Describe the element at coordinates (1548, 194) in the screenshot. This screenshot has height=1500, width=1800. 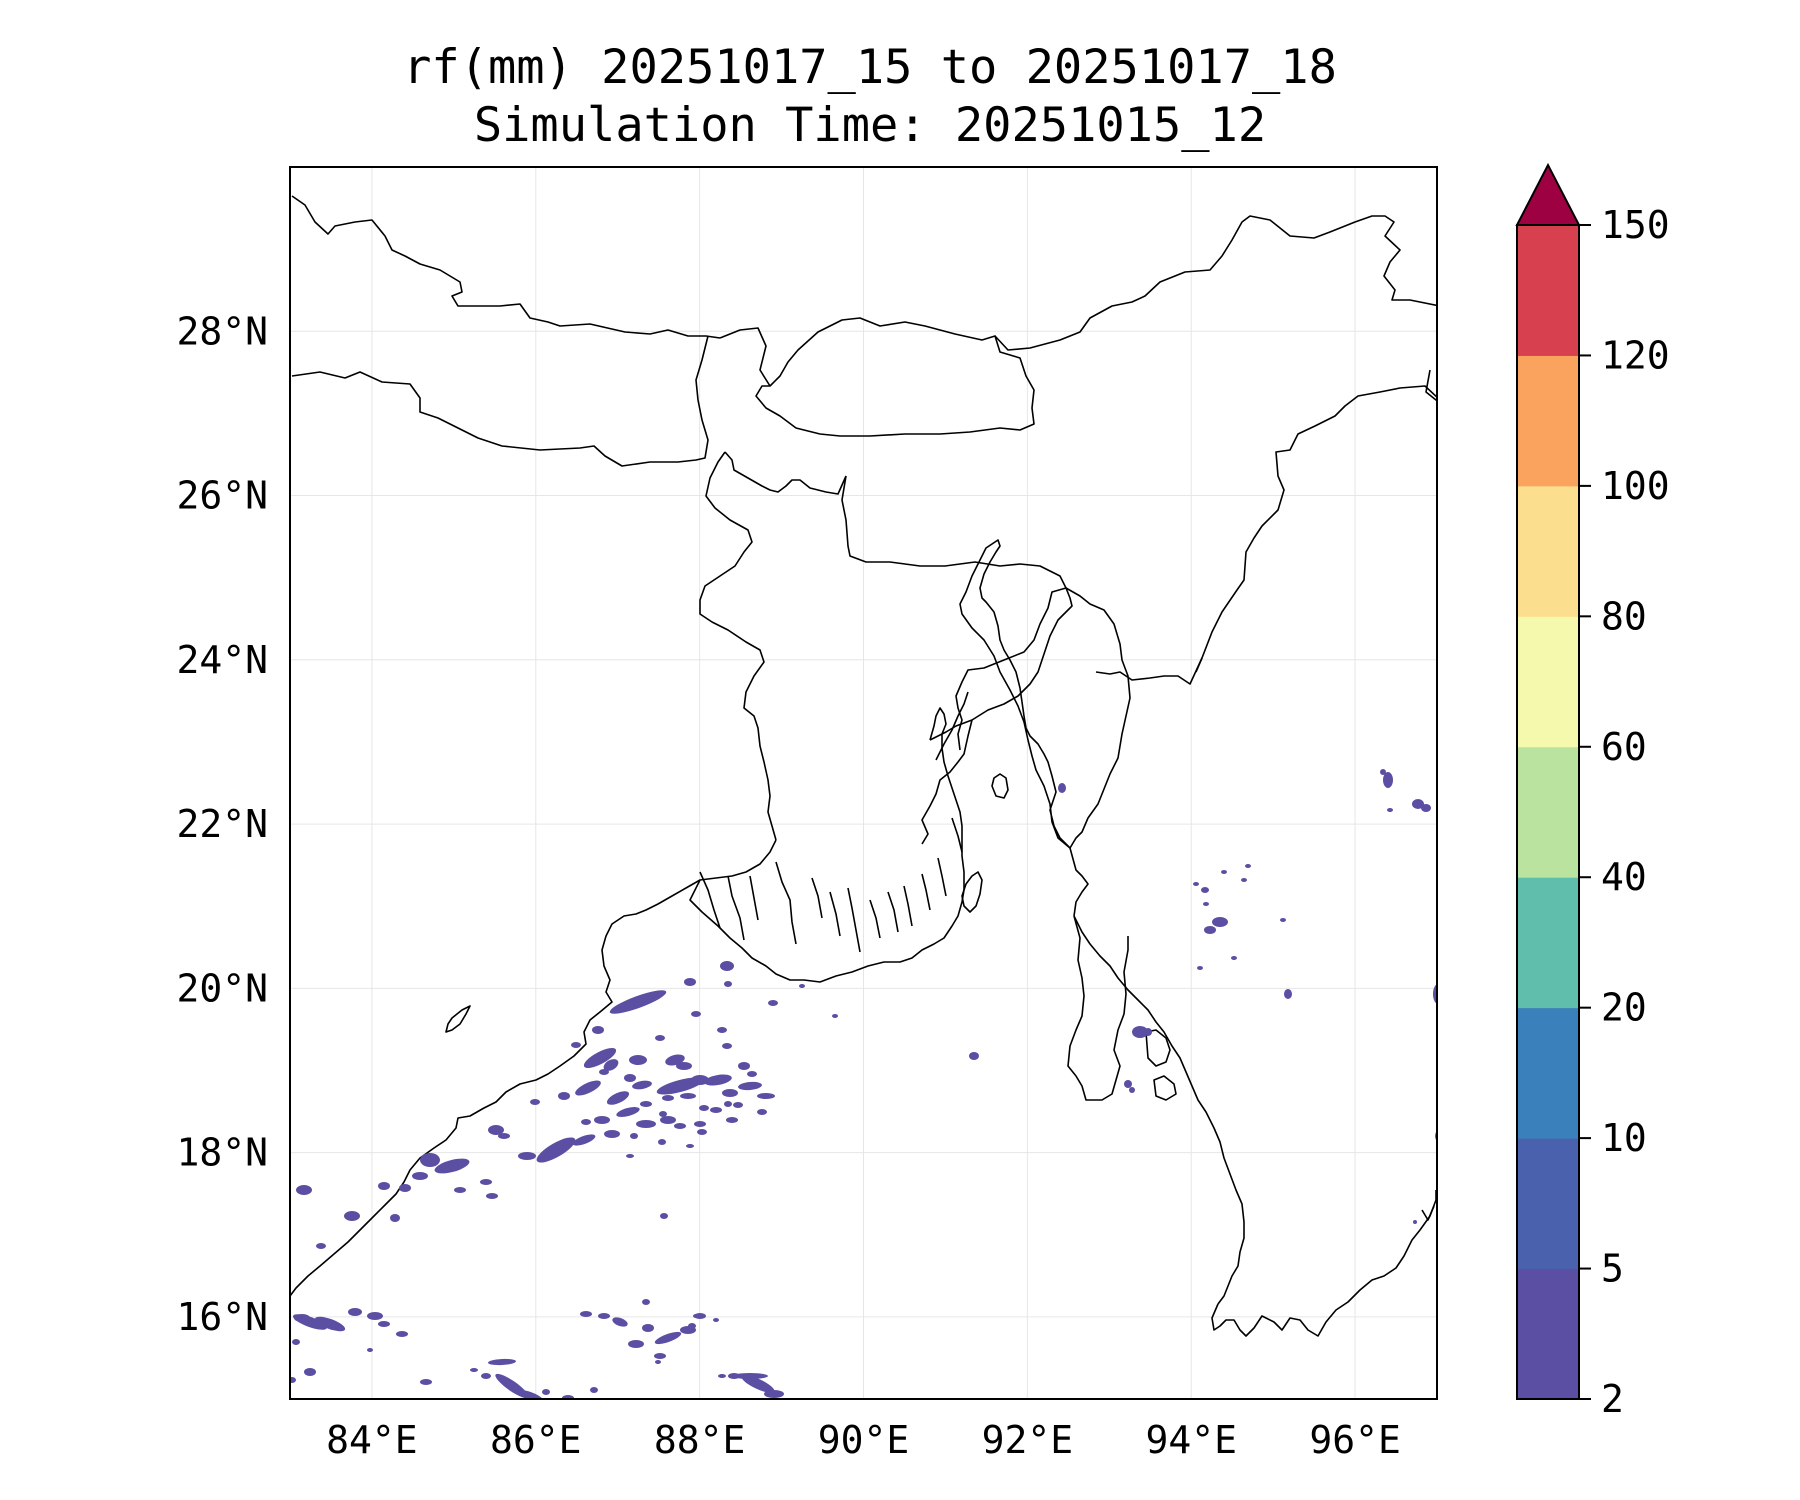
I see `colorbar-extend-arrow` at that location.